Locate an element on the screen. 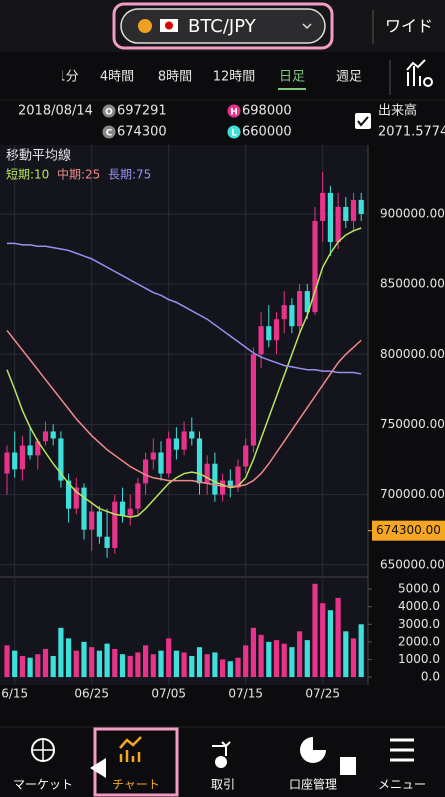  ma-title: 移動平均線 is located at coordinates (38, 156).